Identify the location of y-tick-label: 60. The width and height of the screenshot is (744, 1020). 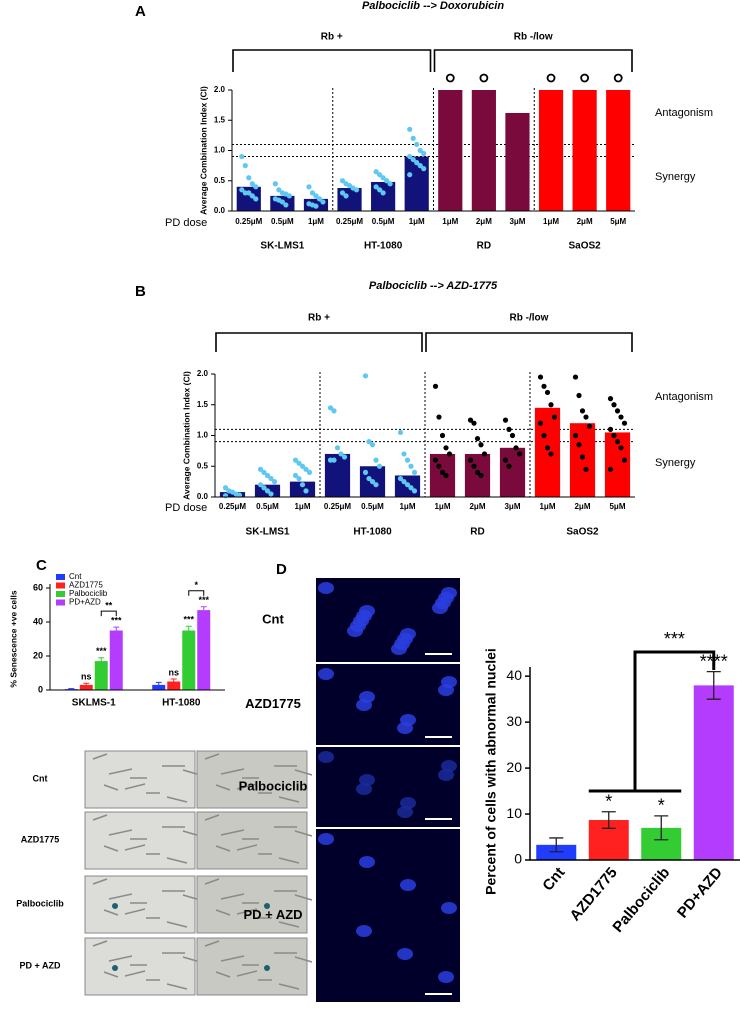
(38, 587).